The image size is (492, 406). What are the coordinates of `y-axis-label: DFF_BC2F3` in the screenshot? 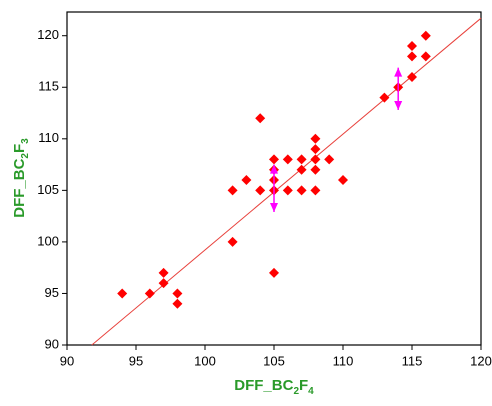 It's located at (21, 178).